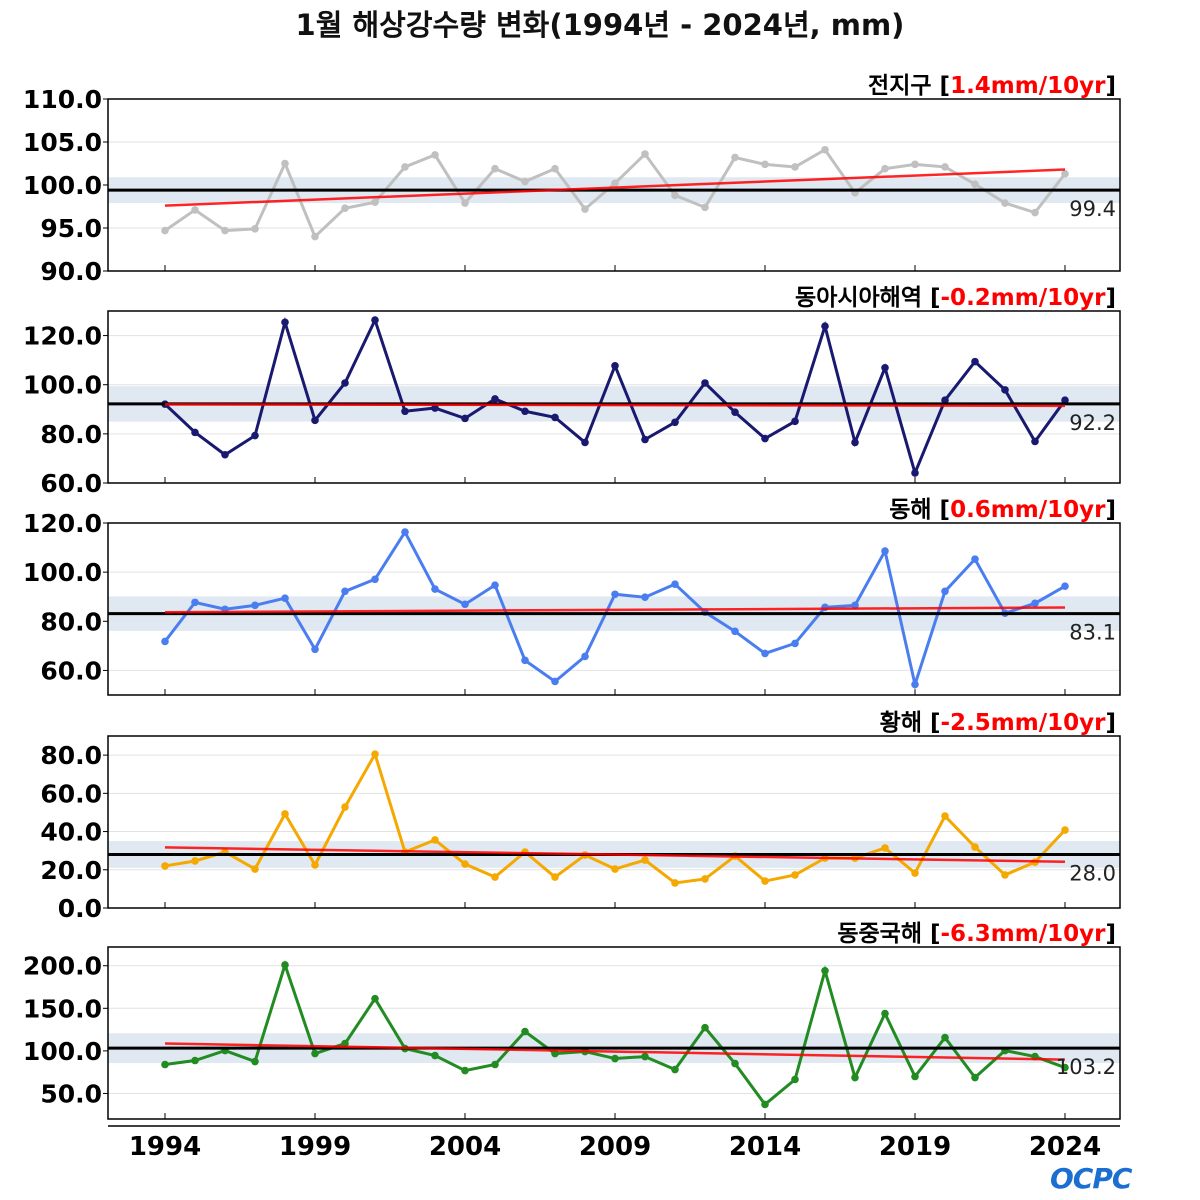 The height and width of the screenshot is (1200, 1200). I want to click on trend-value: -0.2mm/10yr, so click(1024, 298).